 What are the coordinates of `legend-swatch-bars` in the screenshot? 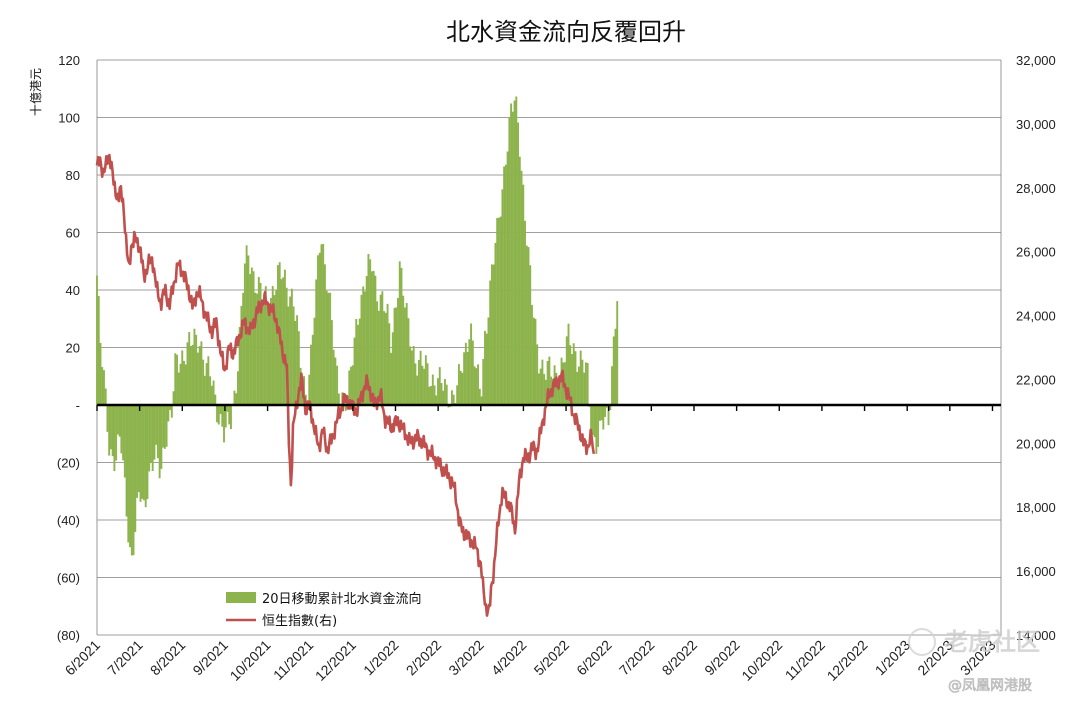 It's located at (241, 597).